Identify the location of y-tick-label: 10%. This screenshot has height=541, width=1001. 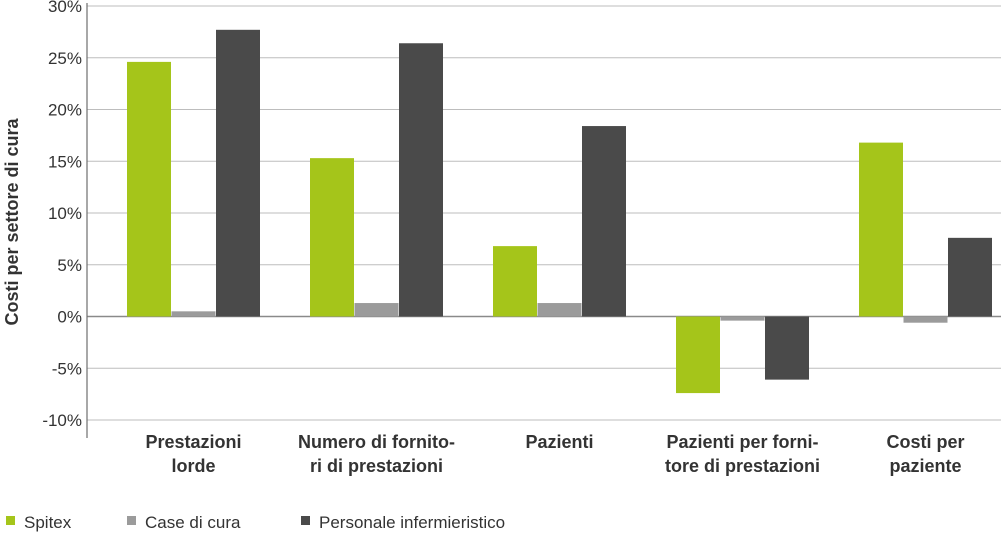
(65, 213).